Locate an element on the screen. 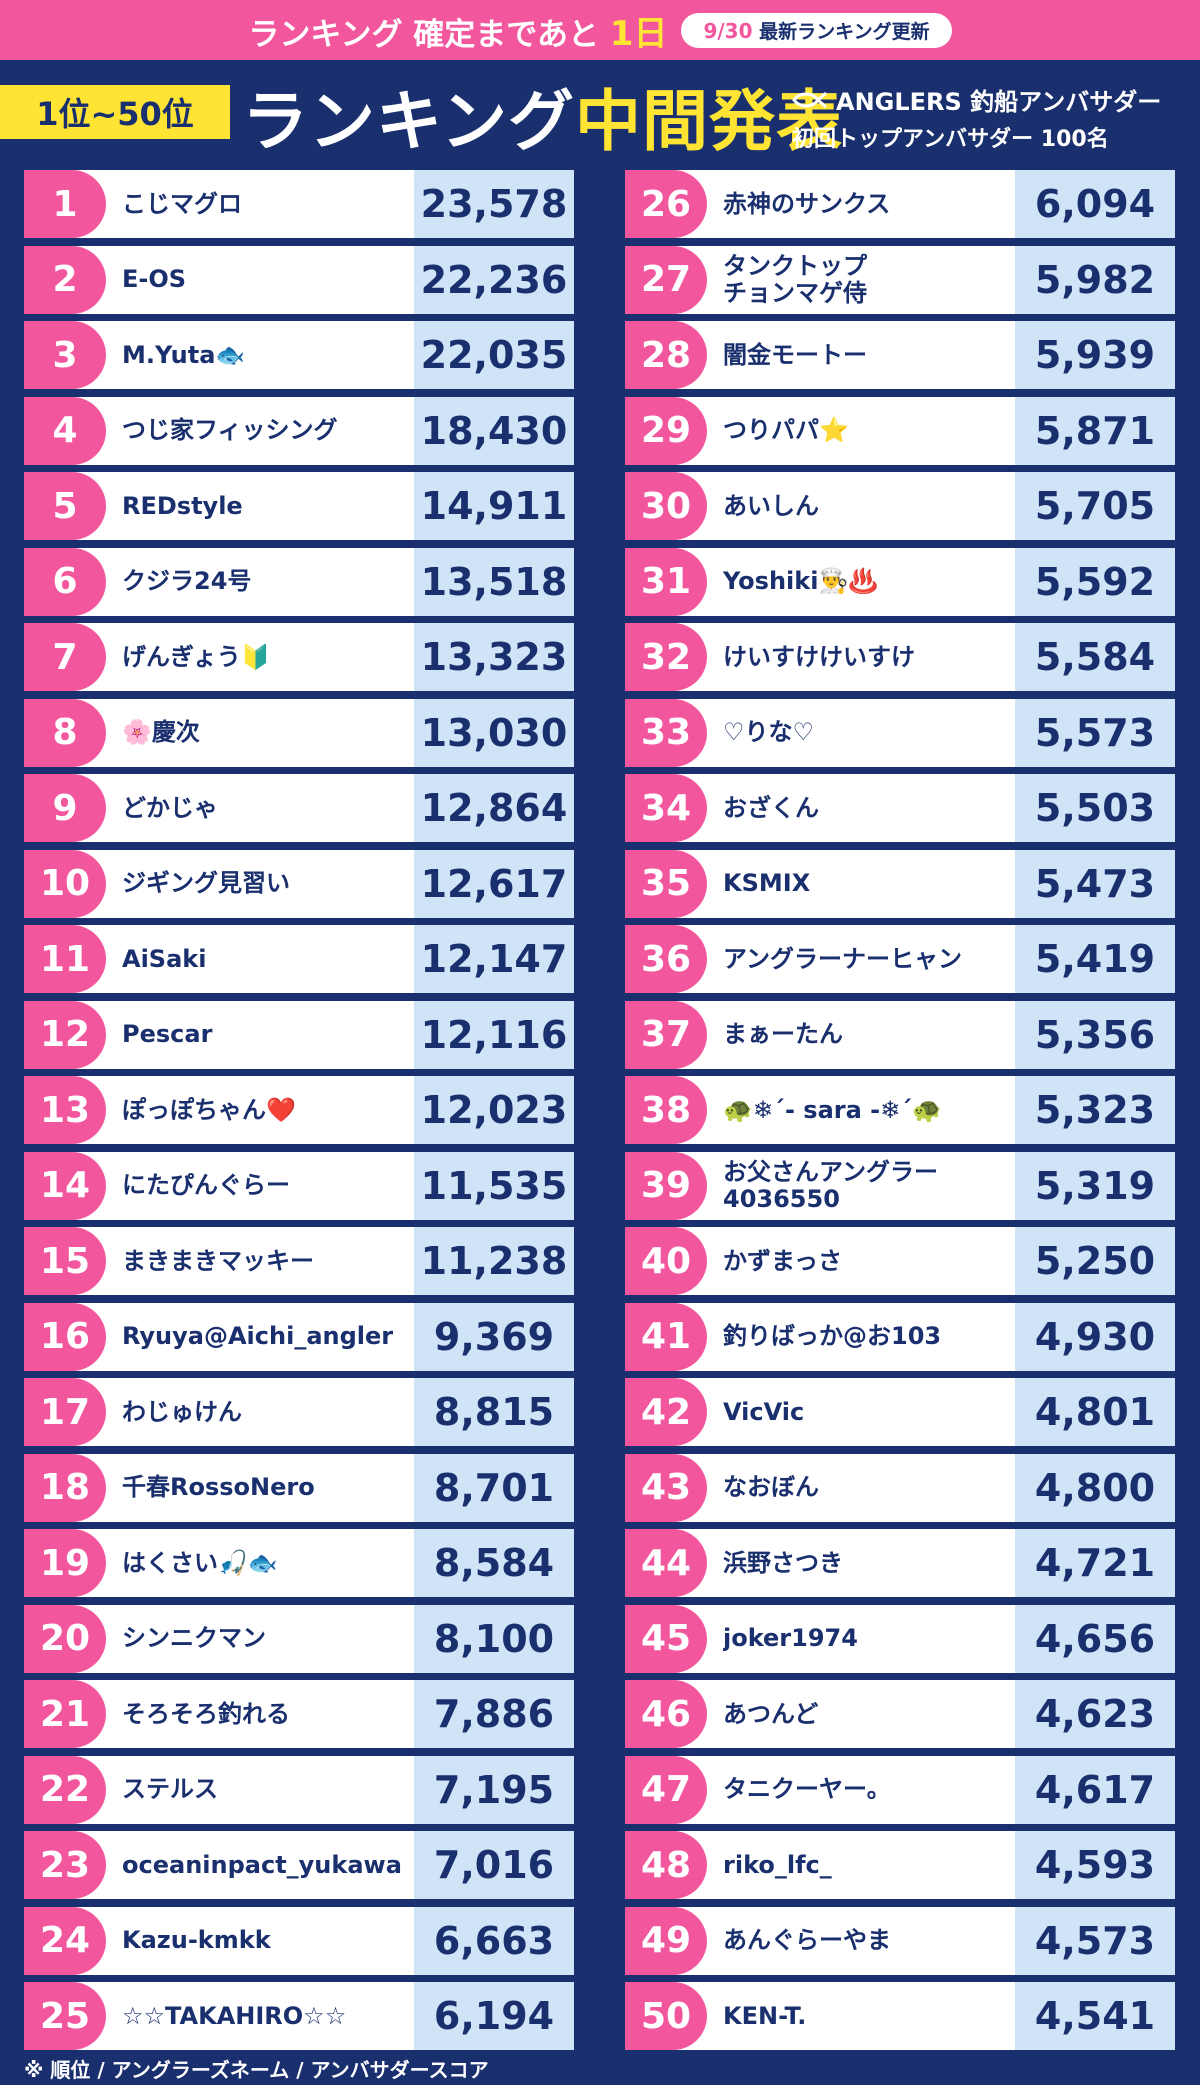  angler-name: はくさい🎣🐟 is located at coordinates (200, 1562).